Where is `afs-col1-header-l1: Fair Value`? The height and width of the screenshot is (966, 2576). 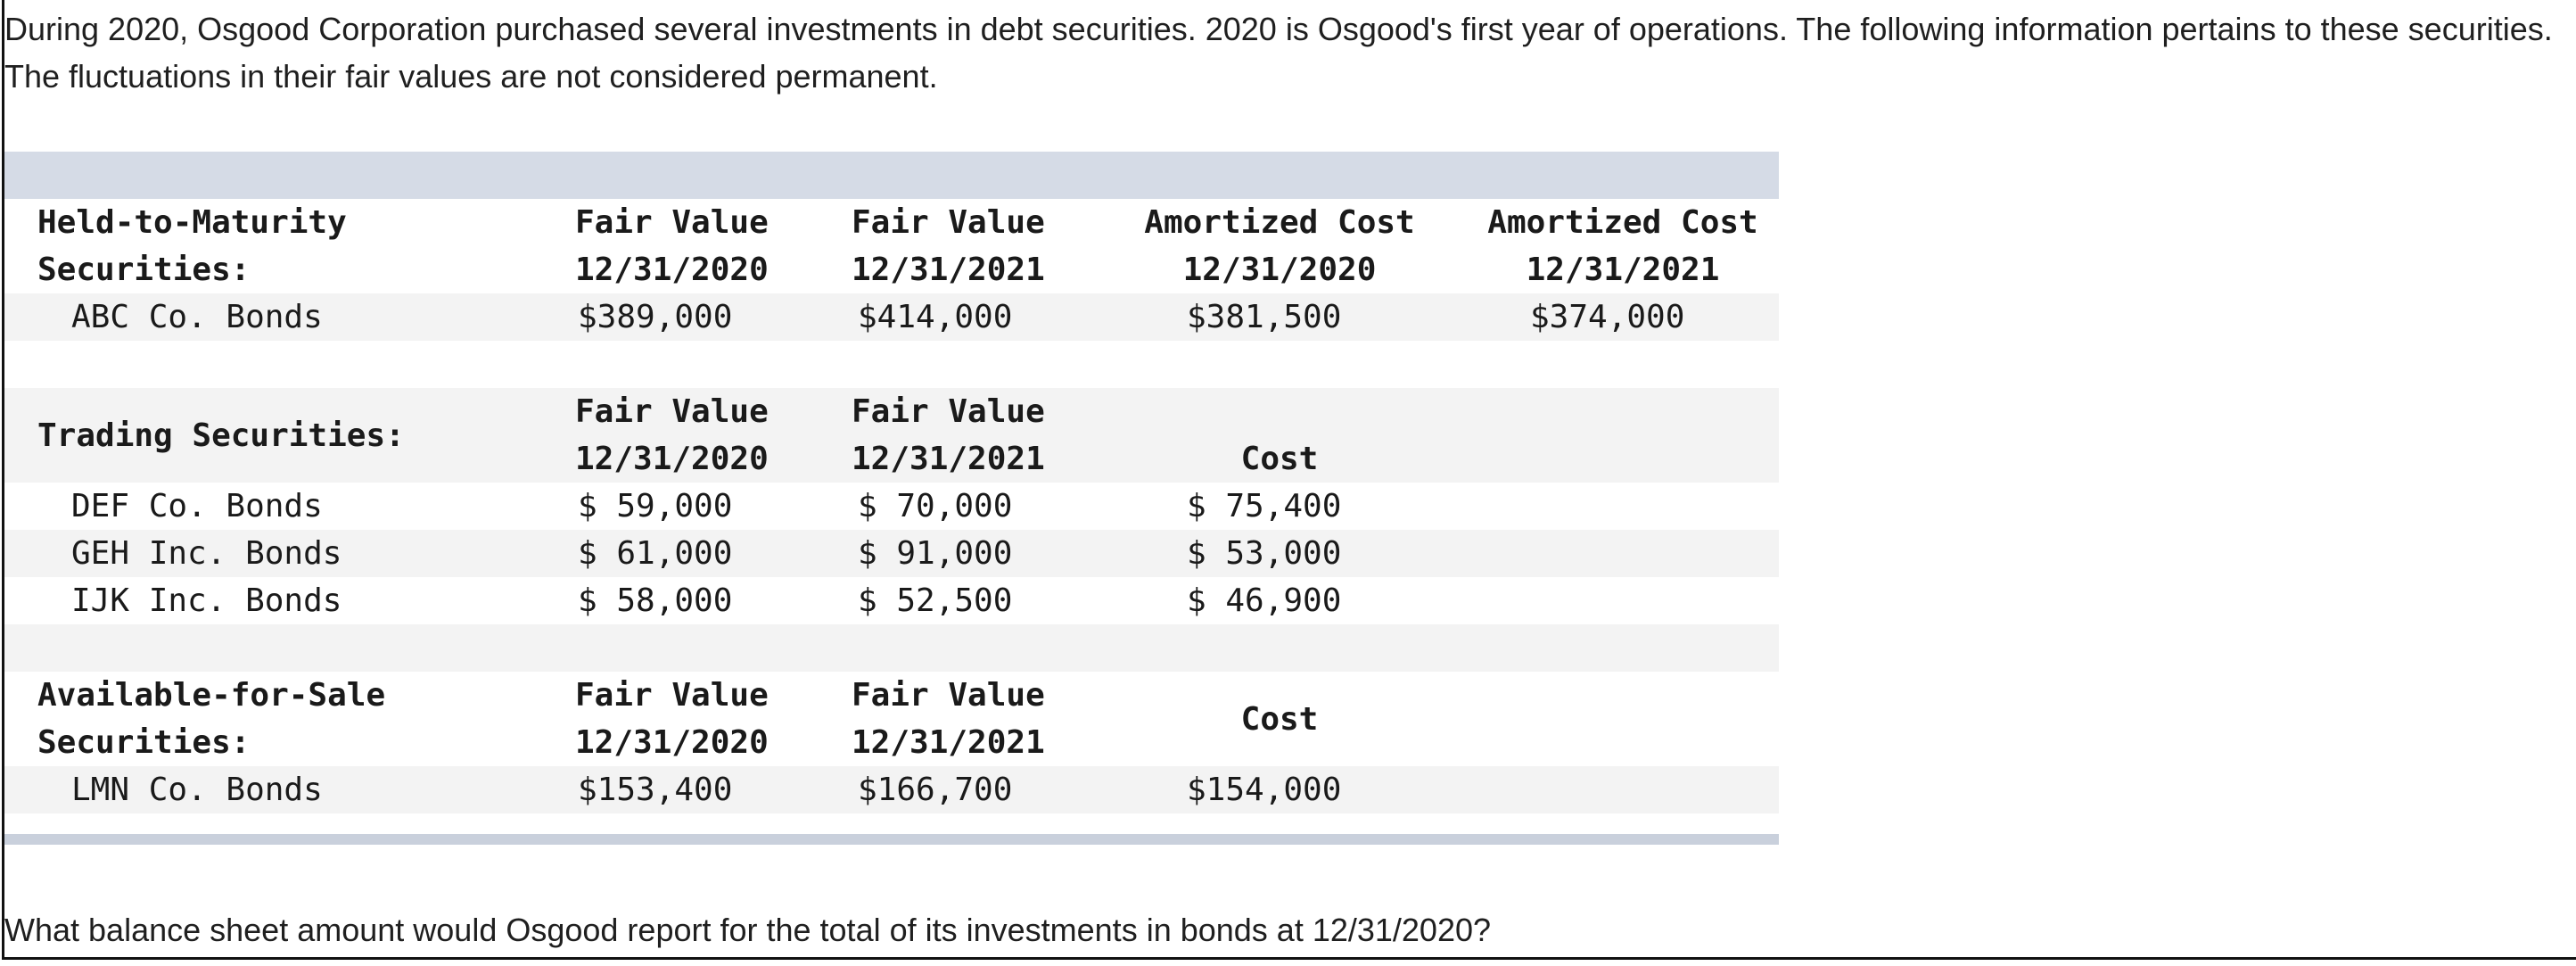
afs-col1-header-l1: Fair Value is located at coordinates (672, 696).